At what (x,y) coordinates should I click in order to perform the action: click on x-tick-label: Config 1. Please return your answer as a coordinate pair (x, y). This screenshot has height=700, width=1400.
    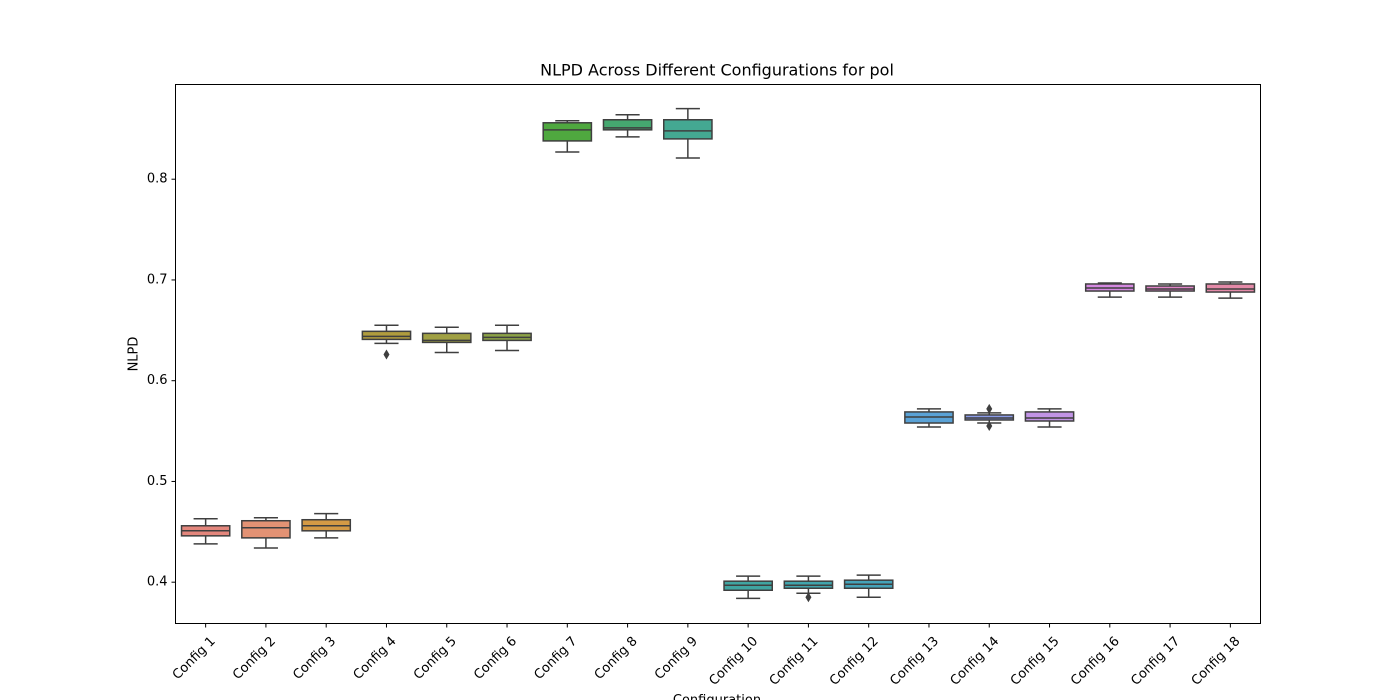
    Looking at the image, I should click on (194, 658).